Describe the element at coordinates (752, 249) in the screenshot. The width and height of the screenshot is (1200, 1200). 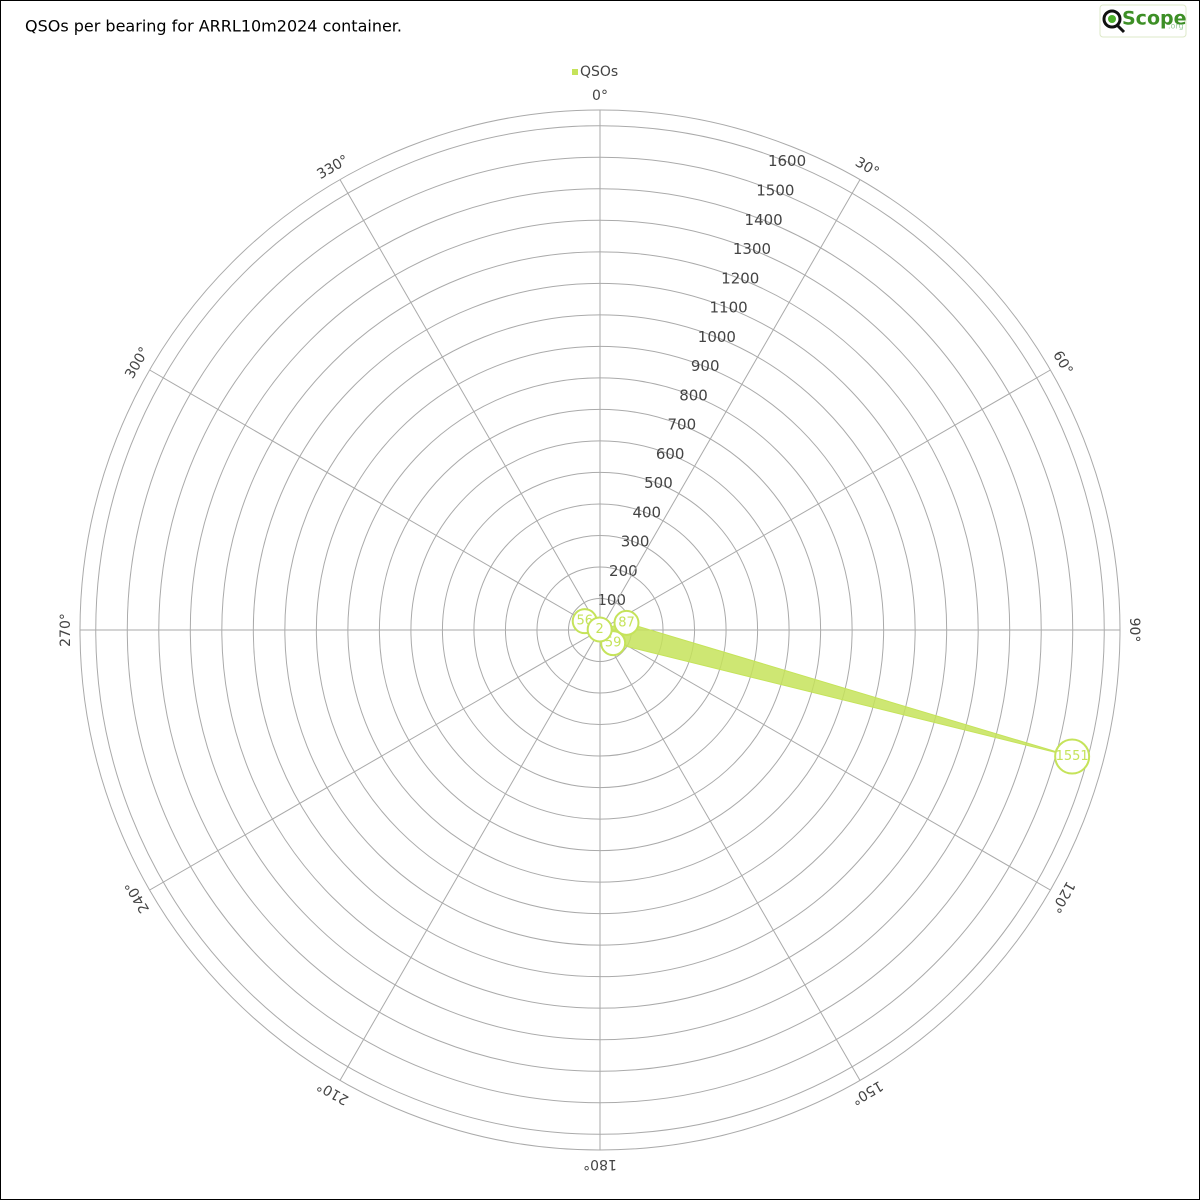
I see `r-tick-label: 1300` at that location.